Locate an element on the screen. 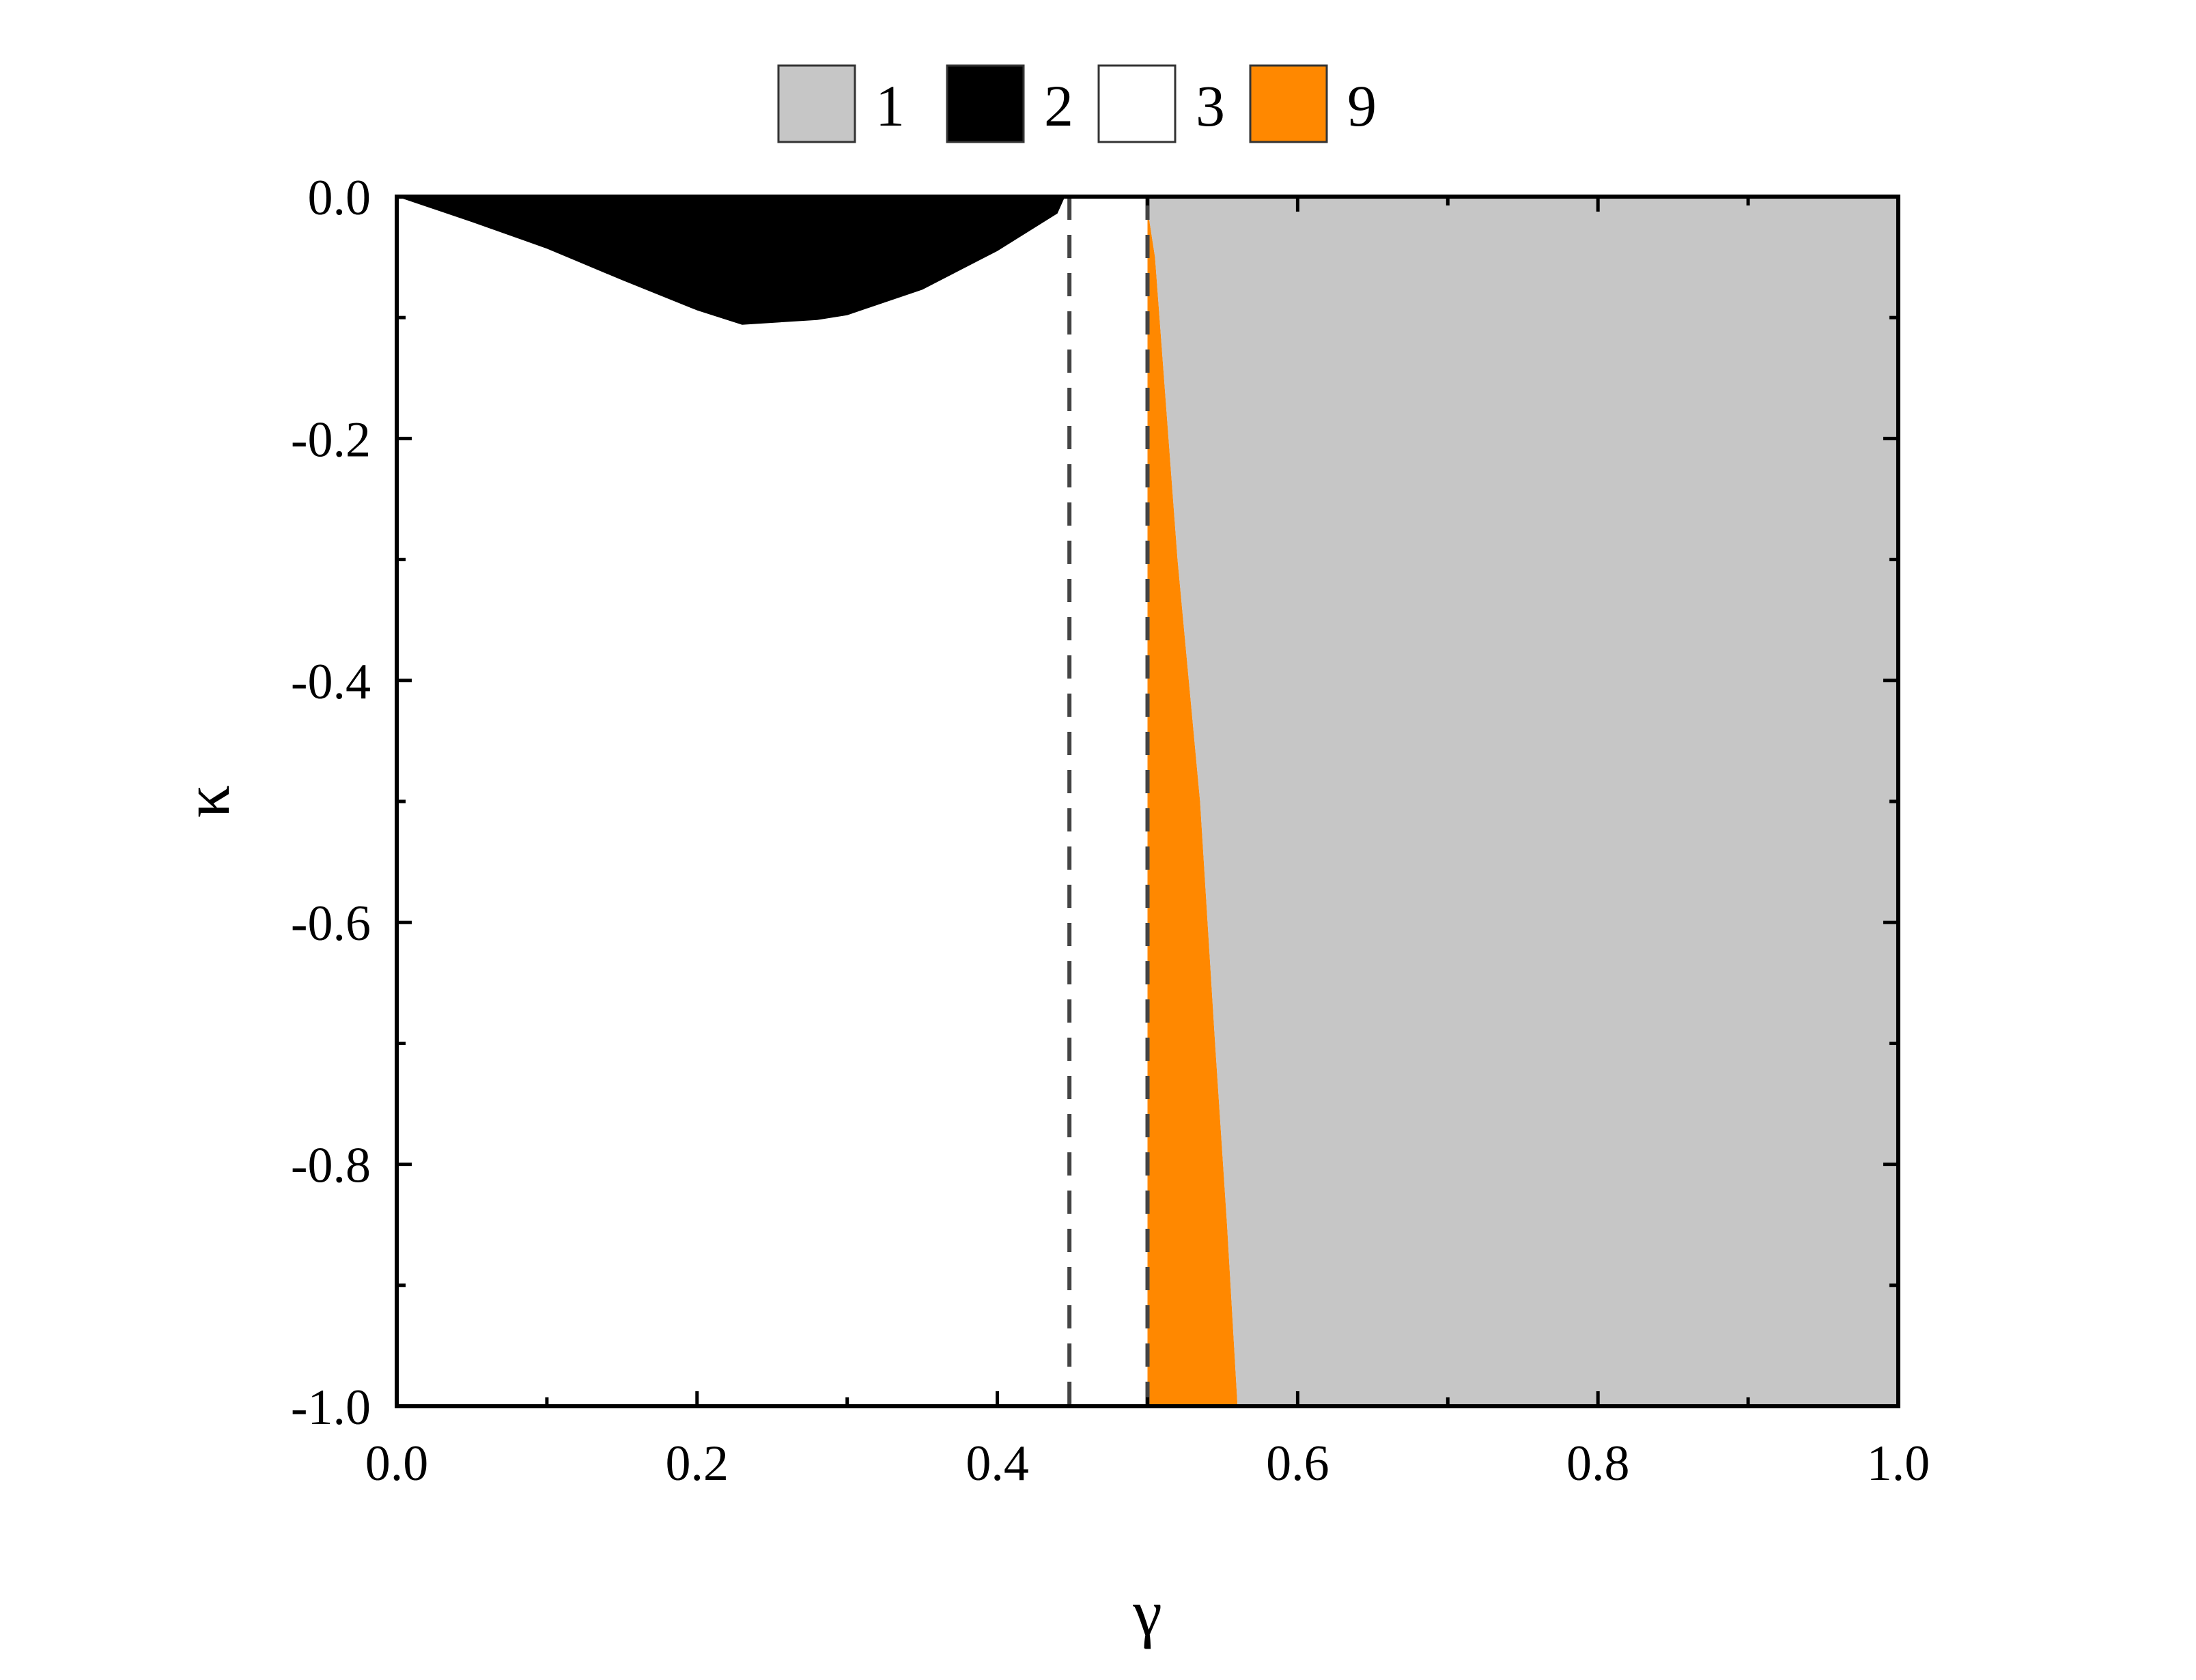 The image size is (2196, 1680). legend: 1 2 3 9 is located at coordinates (1077, 103).